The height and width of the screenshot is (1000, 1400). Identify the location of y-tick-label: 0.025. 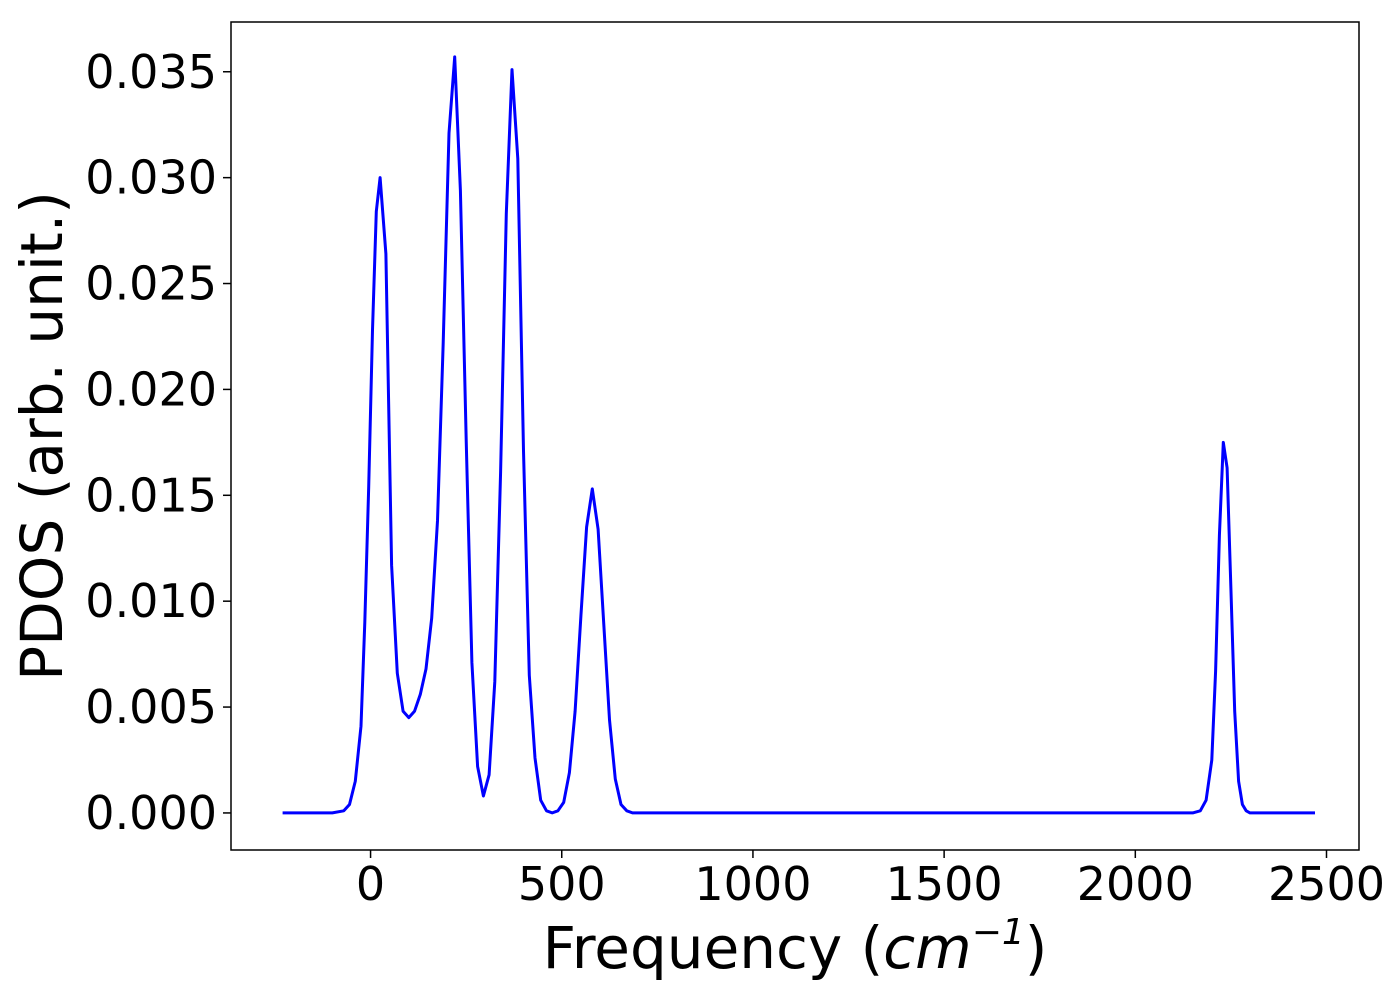
(151, 284).